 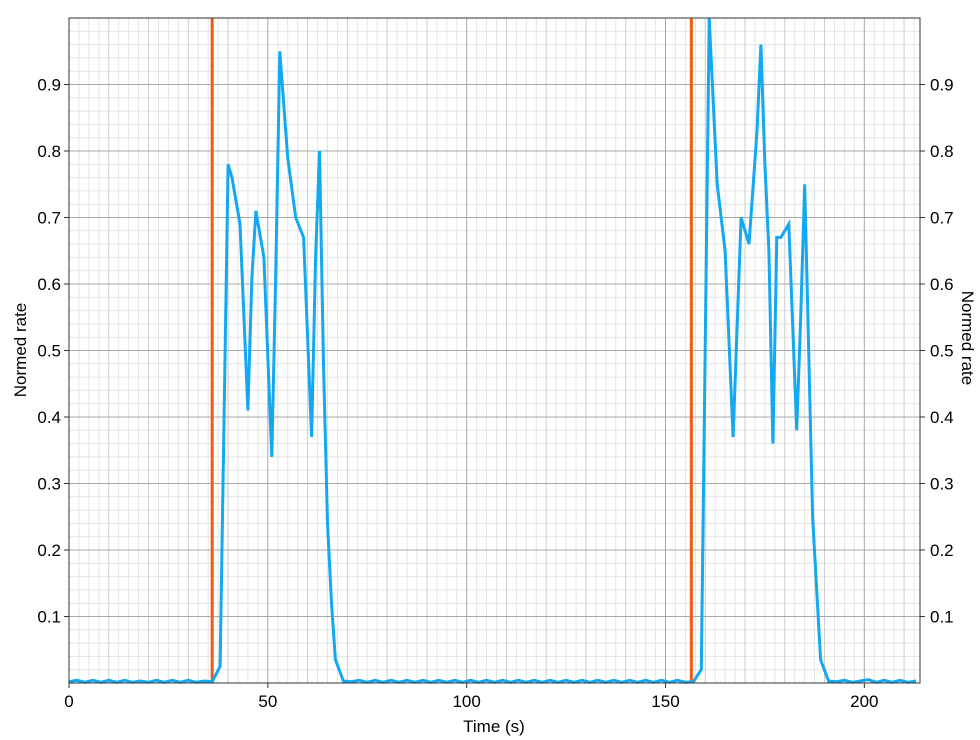 What do you see at coordinates (68, 701) in the screenshot?
I see `x-tick-label: 0` at bounding box center [68, 701].